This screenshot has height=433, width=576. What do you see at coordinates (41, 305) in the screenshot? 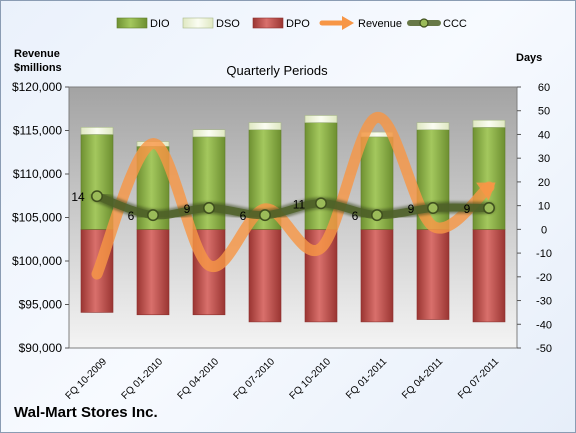
I see `left-axis-tick-label: $95,000` at bounding box center [41, 305].